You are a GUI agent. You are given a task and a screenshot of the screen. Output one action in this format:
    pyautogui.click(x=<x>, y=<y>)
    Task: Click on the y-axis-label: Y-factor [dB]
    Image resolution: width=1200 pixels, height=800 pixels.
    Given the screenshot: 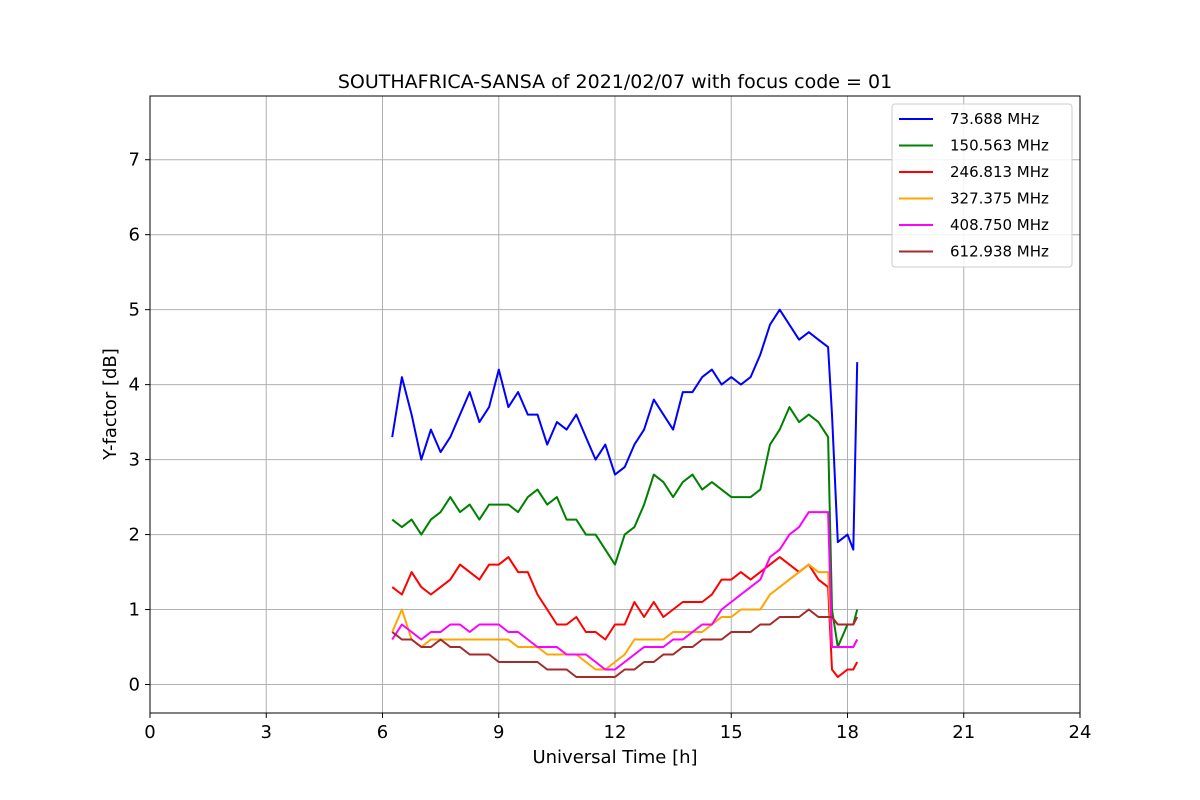 What is the action you would take?
    pyautogui.click(x=110, y=404)
    